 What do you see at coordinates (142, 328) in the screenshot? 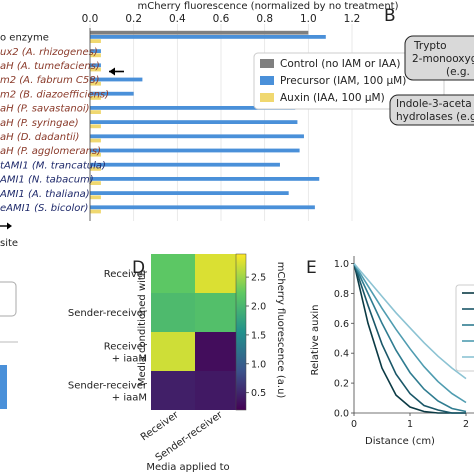
I see `heatmap-ylabel: Media conditioned with` at bounding box center [142, 328].